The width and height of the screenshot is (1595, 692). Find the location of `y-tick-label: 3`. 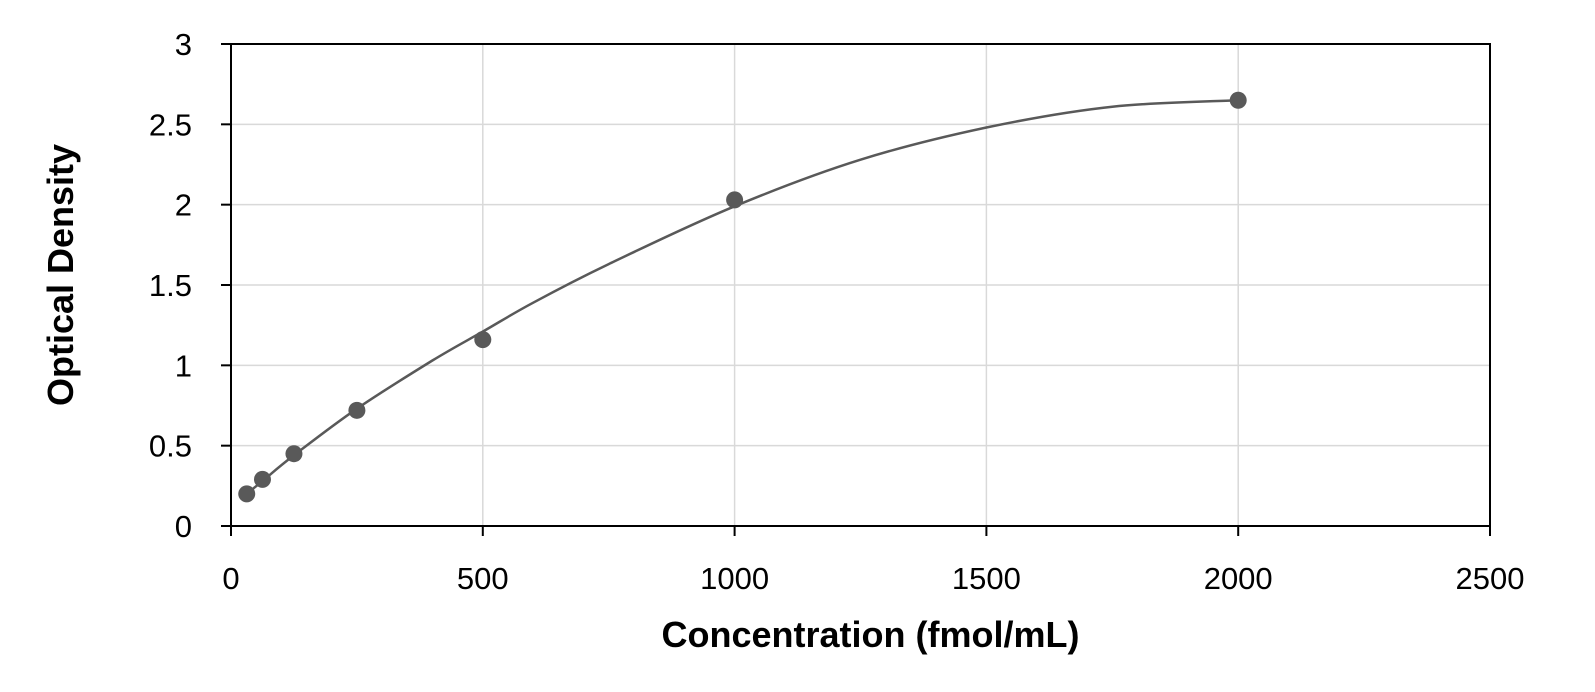

y-tick-label: 3 is located at coordinates (183, 44).